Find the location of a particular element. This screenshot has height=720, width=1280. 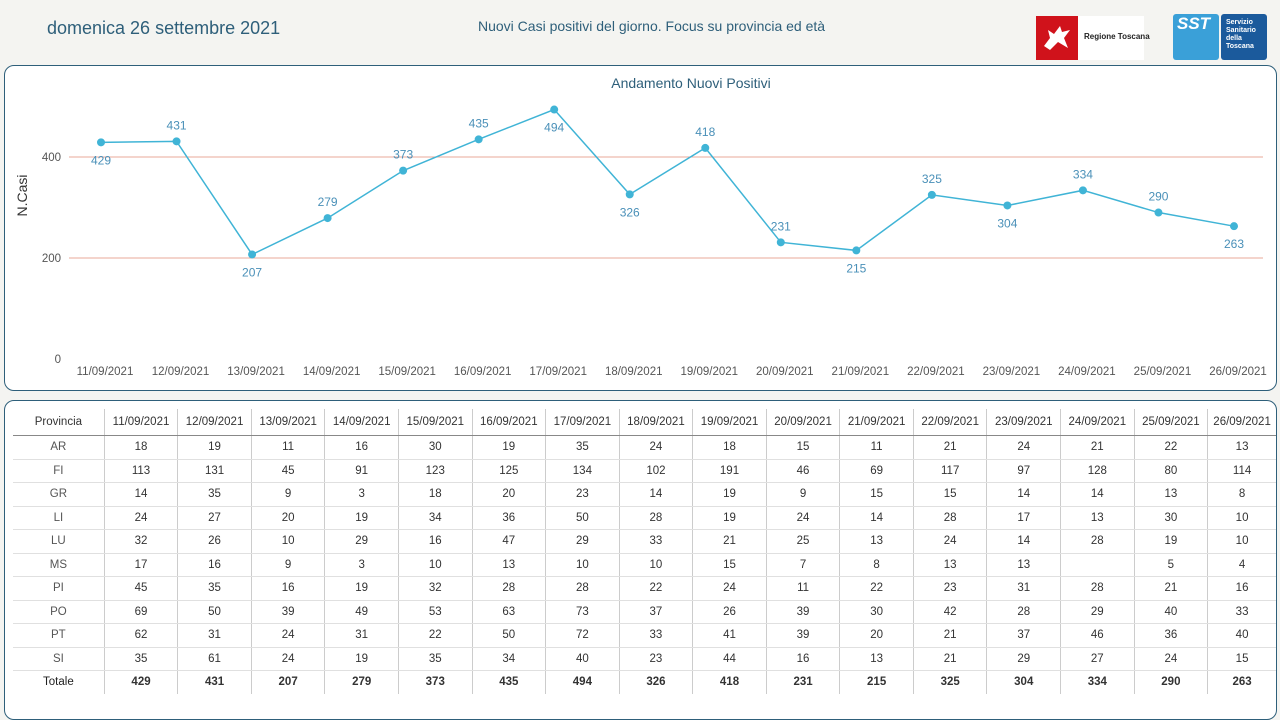

table-cell: 31 is located at coordinates (361, 635).